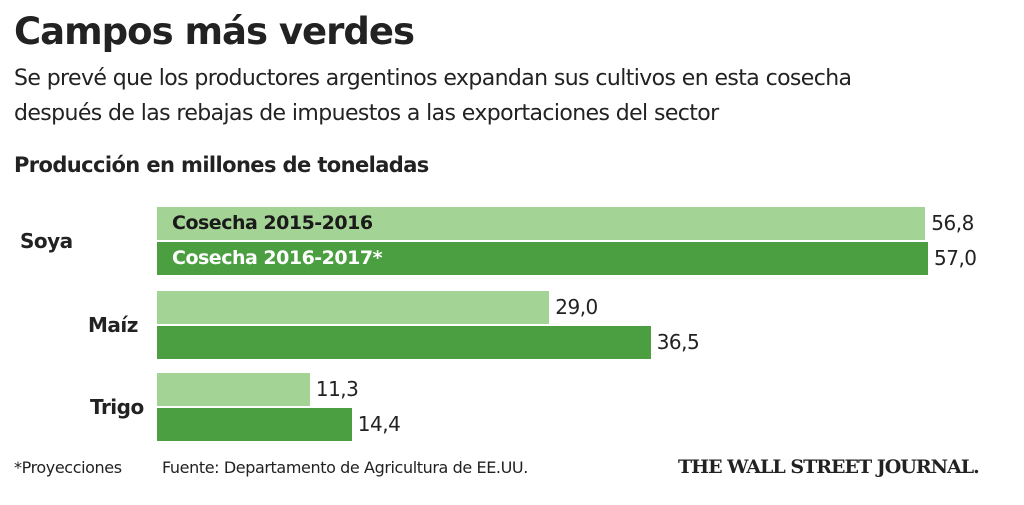 This screenshot has height=505, width=1024. I want to click on data-label: 56,8, so click(952, 223).